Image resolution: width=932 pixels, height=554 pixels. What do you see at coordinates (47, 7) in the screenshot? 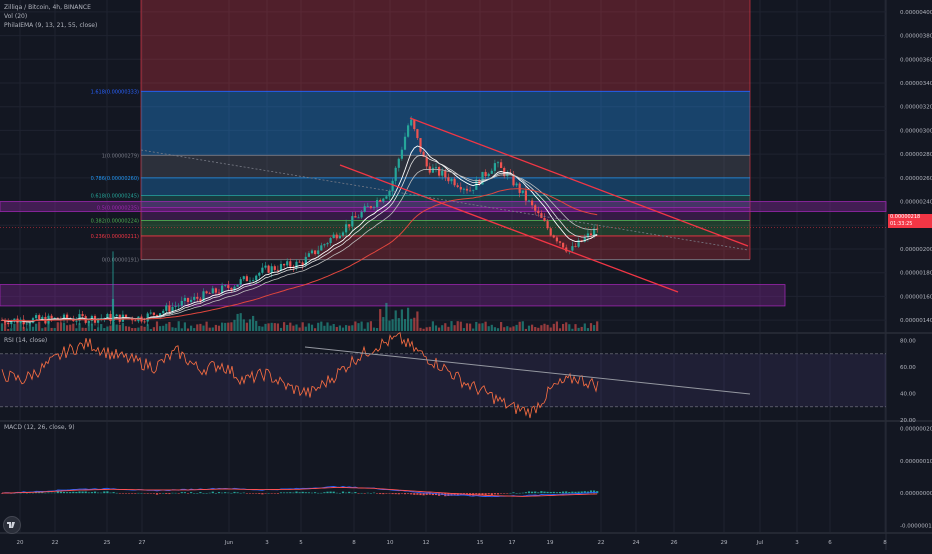
I see `symbol-title: Zilliqa / Bitcoin, 4h, BINANCE` at bounding box center [47, 7].